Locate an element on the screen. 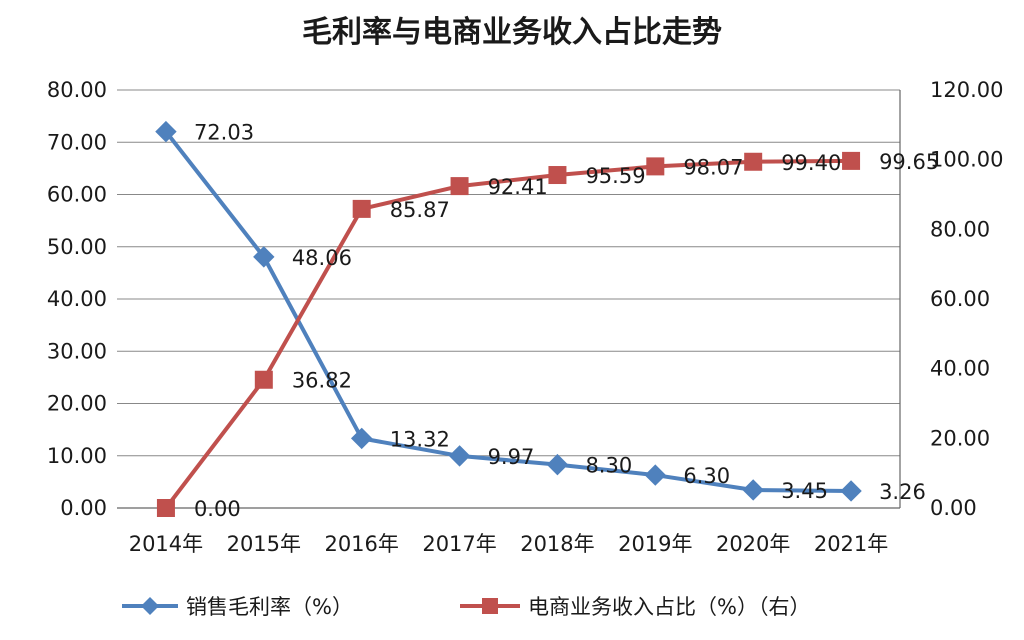 This screenshot has width=1024, height=640. legend-marker-square is located at coordinates (490, 606).